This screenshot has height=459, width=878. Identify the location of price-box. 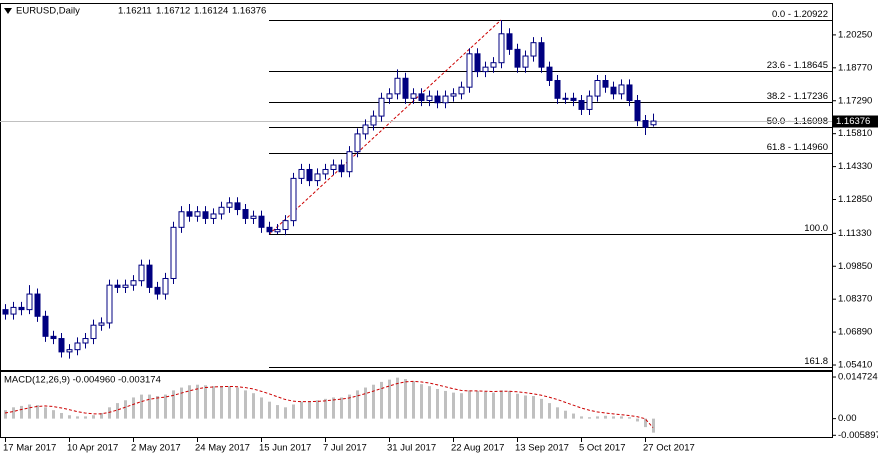
(855, 121).